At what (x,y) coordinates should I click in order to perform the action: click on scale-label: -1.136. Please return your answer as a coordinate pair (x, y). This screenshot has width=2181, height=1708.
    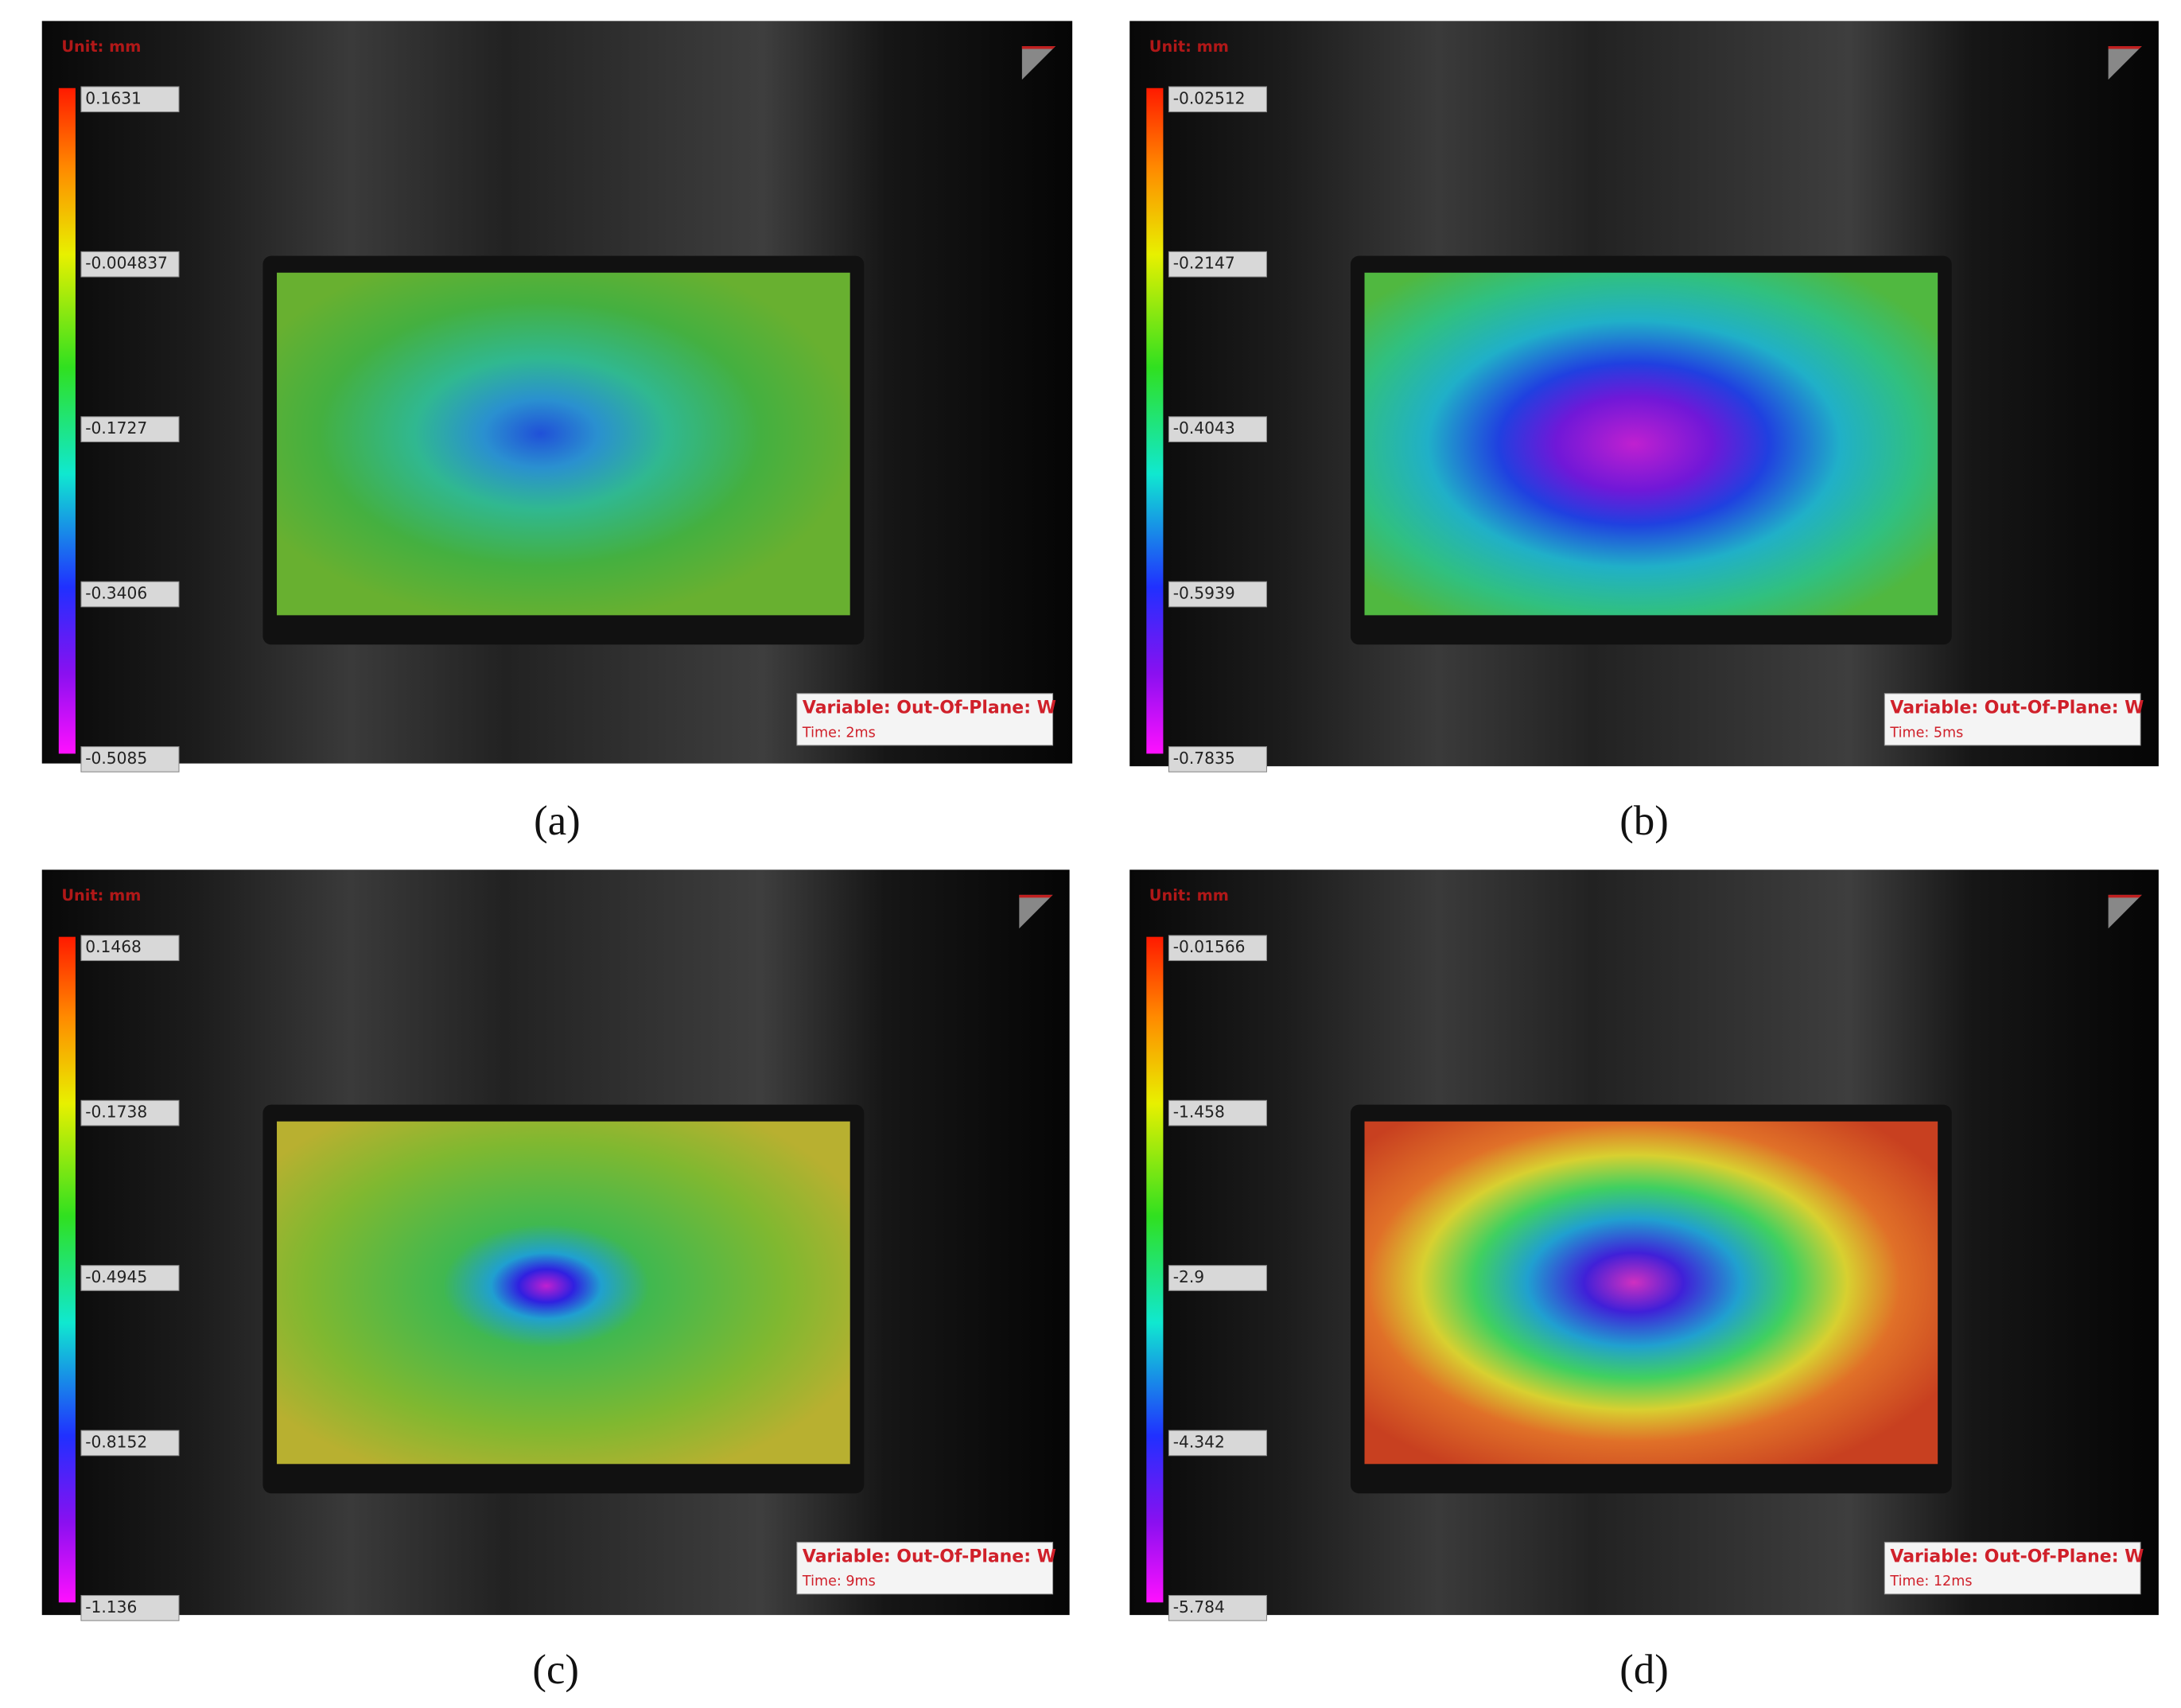
    Looking at the image, I should click on (111, 1607).